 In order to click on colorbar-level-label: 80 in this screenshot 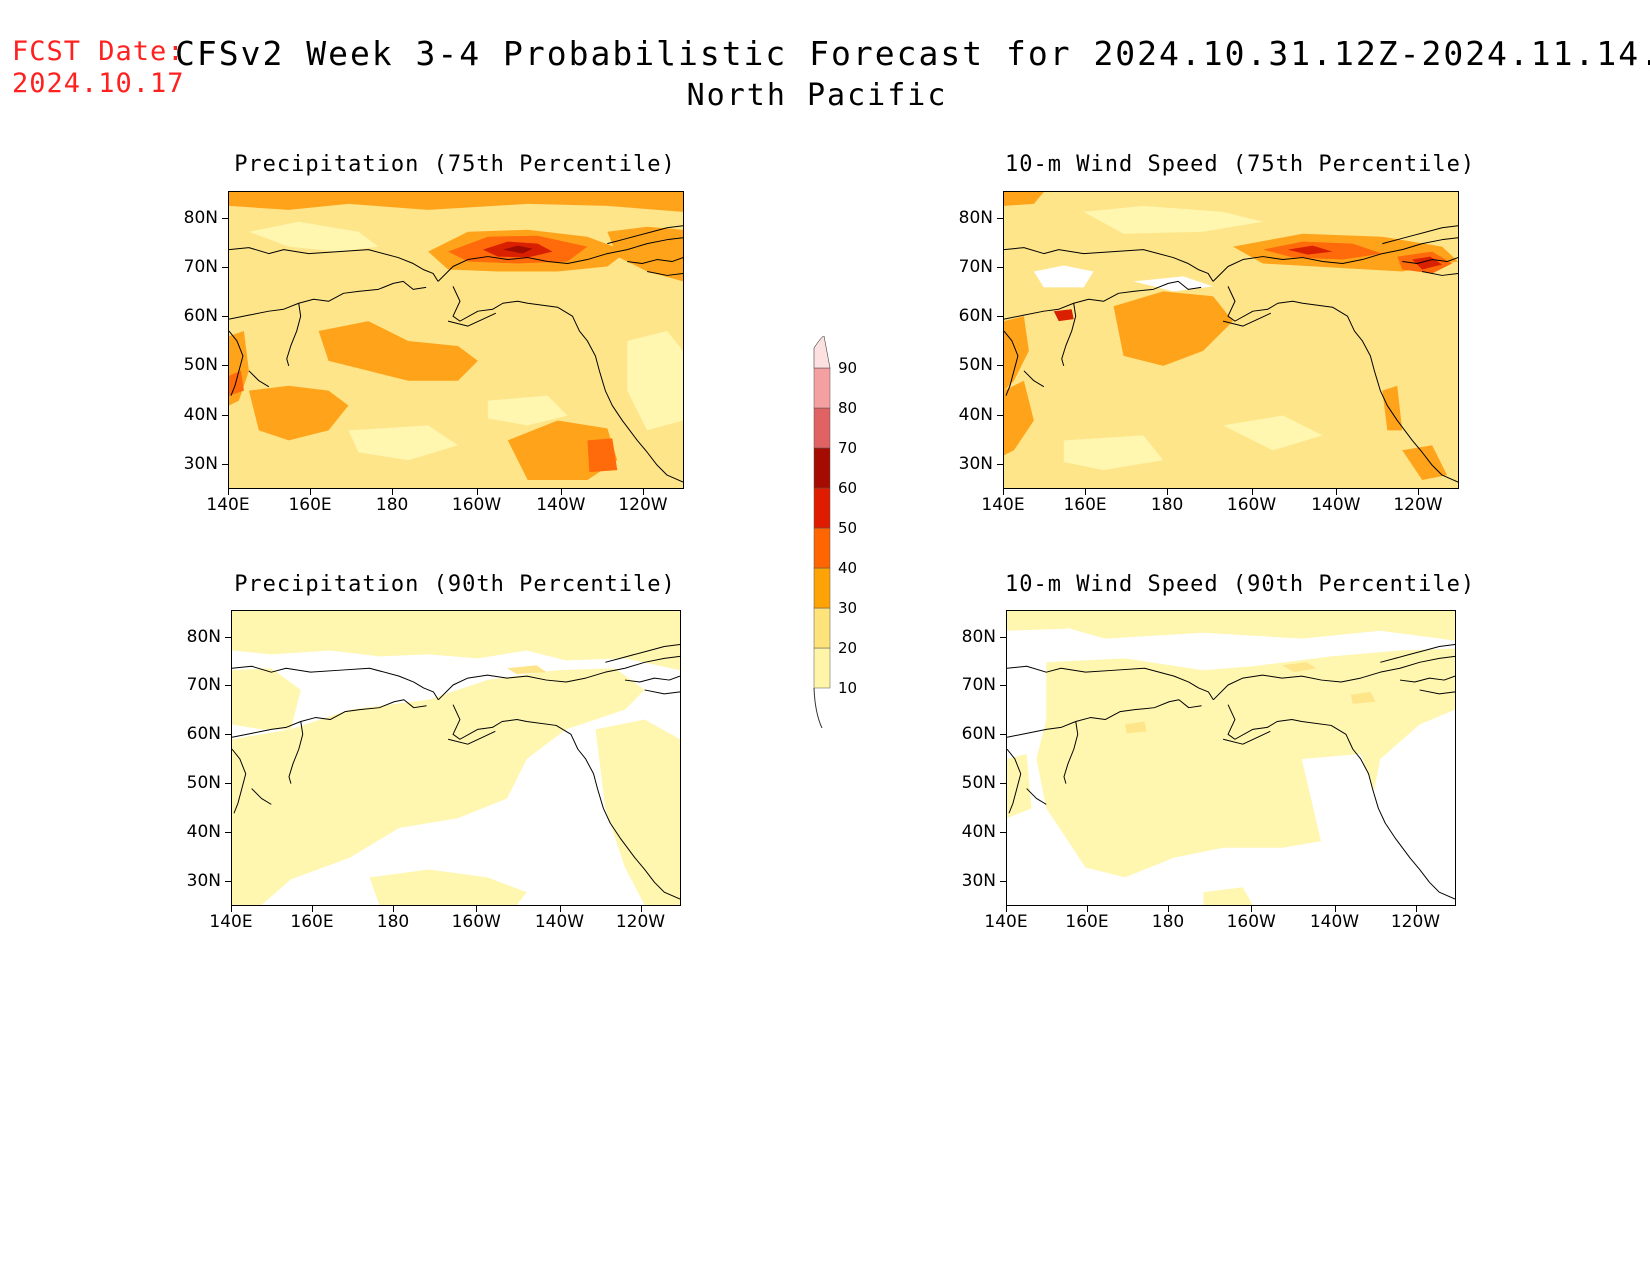, I will do `click(848, 408)`.